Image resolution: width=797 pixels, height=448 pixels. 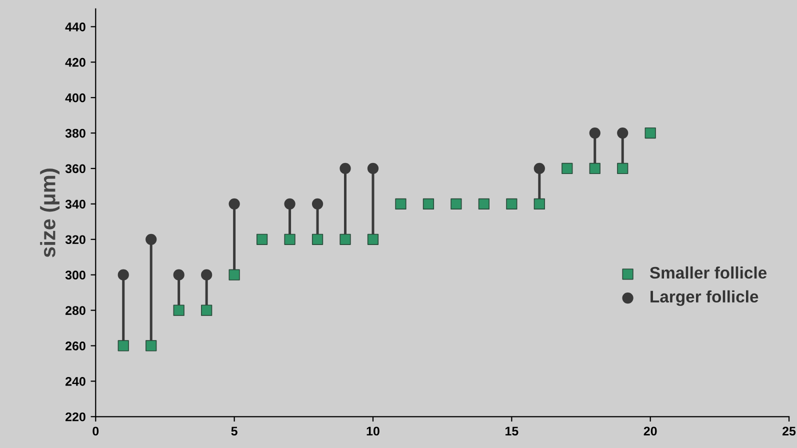 I want to click on y-tick-label: 320, so click(x=75, y=239).